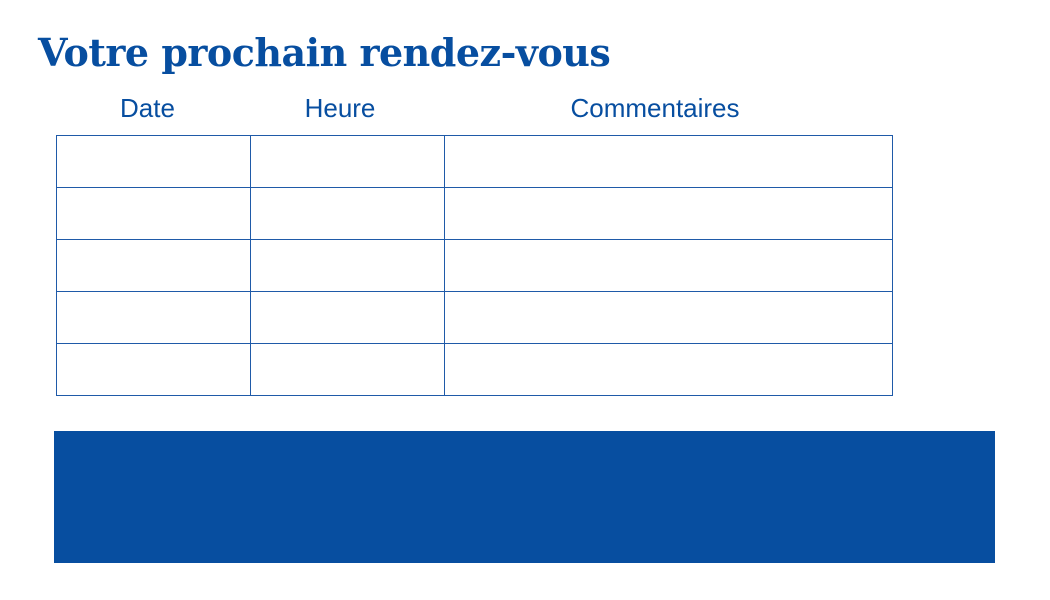 The height and width of the screenshot is (600, 1050). Describe the element at coordinates (655, 108) in the screenshot. I see `column-header-commentaires: Commentaires` at that location.